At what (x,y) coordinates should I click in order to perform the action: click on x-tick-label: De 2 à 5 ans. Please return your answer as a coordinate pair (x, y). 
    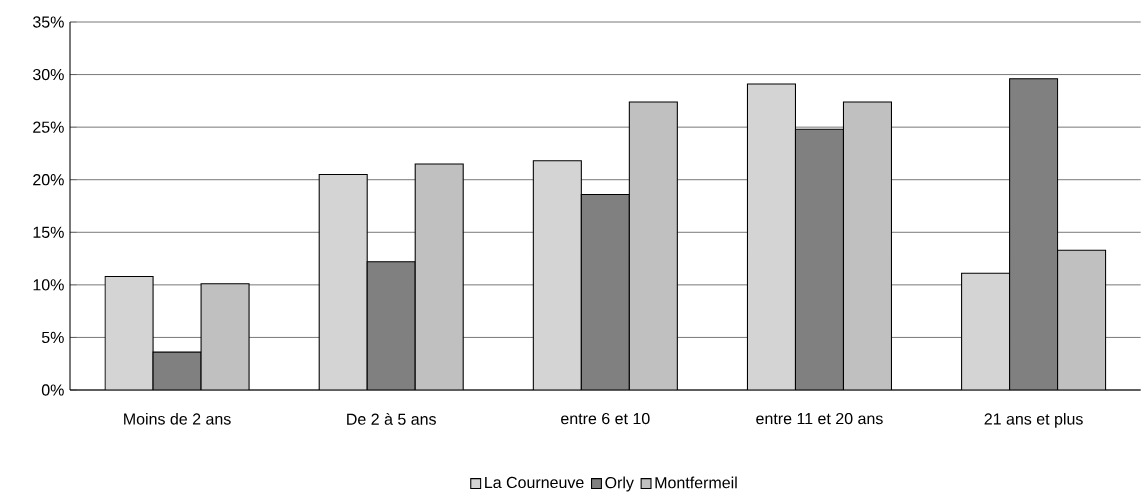
    Looking at the image, I should click on (391, 418).